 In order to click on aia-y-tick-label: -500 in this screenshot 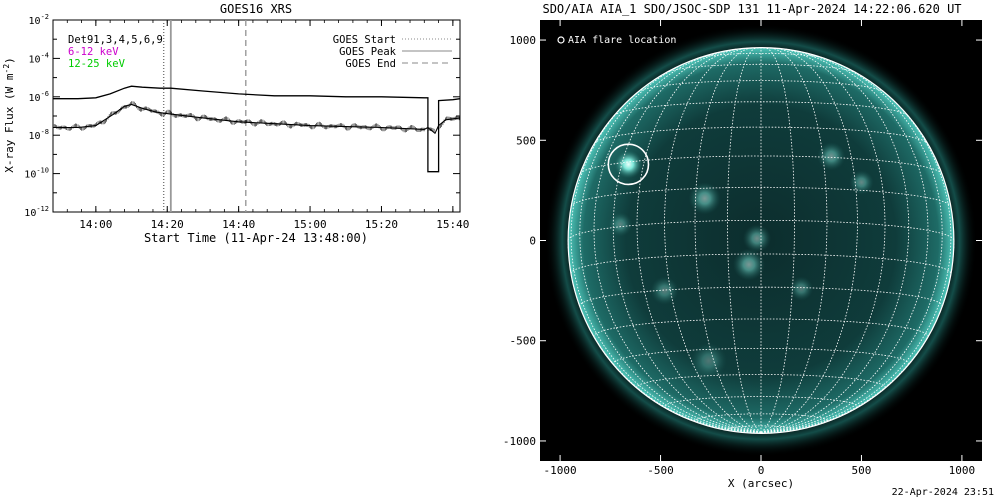, I will do `click(523, 341)`.